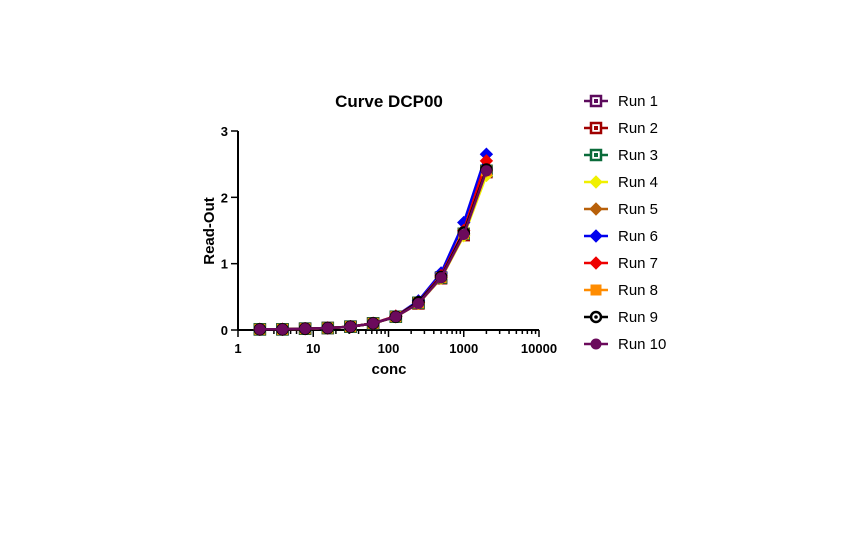 The height and width of the screenshot is (540, 864). I want to click on plot-area, so click(373, 242).